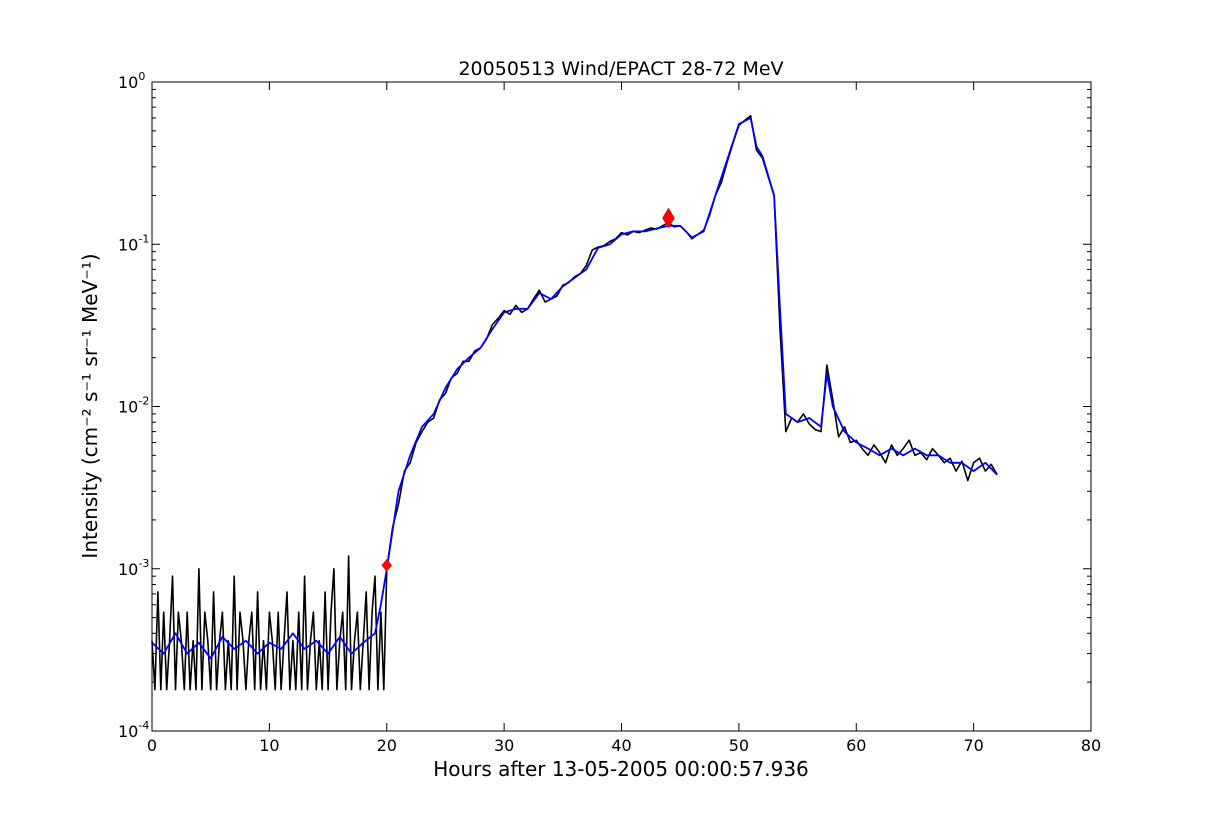 Image resolution: width=1212 pixels, height=816 pixels. Describe the element at coordinates (856, 745) in the screenshot. I see `x-tick-label: 60` at that location.